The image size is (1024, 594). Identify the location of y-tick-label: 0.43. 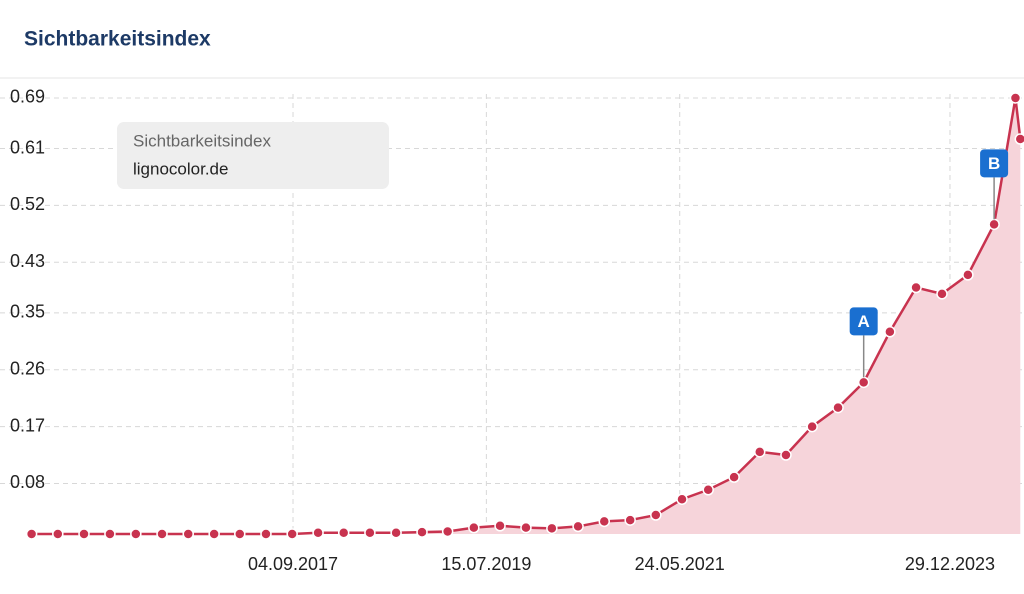
(27, 261).